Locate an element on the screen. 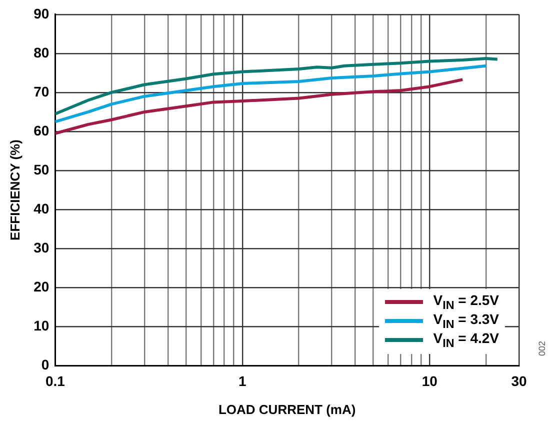 Image resolution: width=551 pixels, height=430 pixels. y-tick-label: 10 is located at coordinates (42, 325).